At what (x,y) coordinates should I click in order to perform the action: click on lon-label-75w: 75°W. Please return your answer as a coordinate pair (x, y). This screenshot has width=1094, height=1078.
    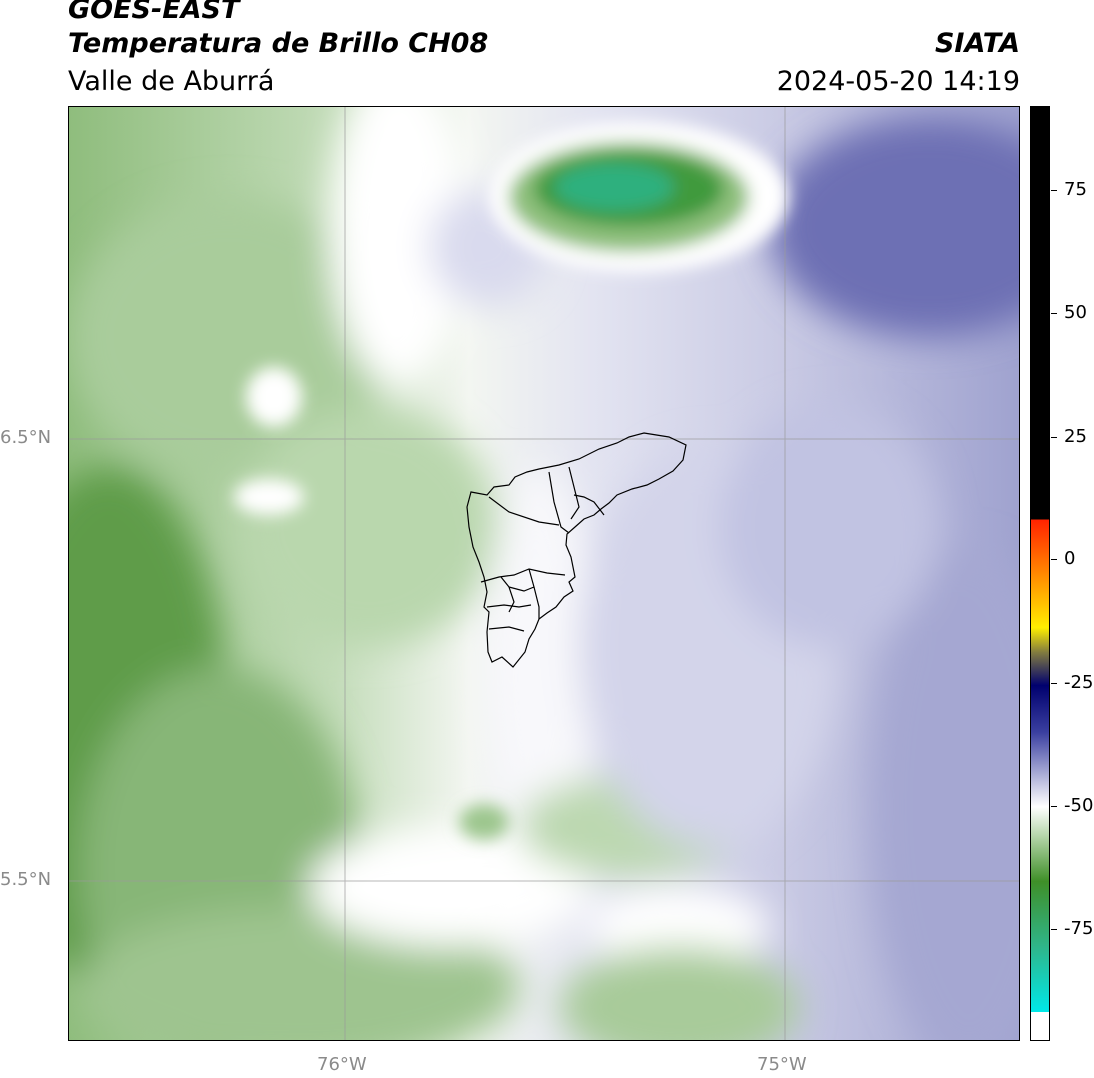
    Looking at the image, I should click on (782, 1064).